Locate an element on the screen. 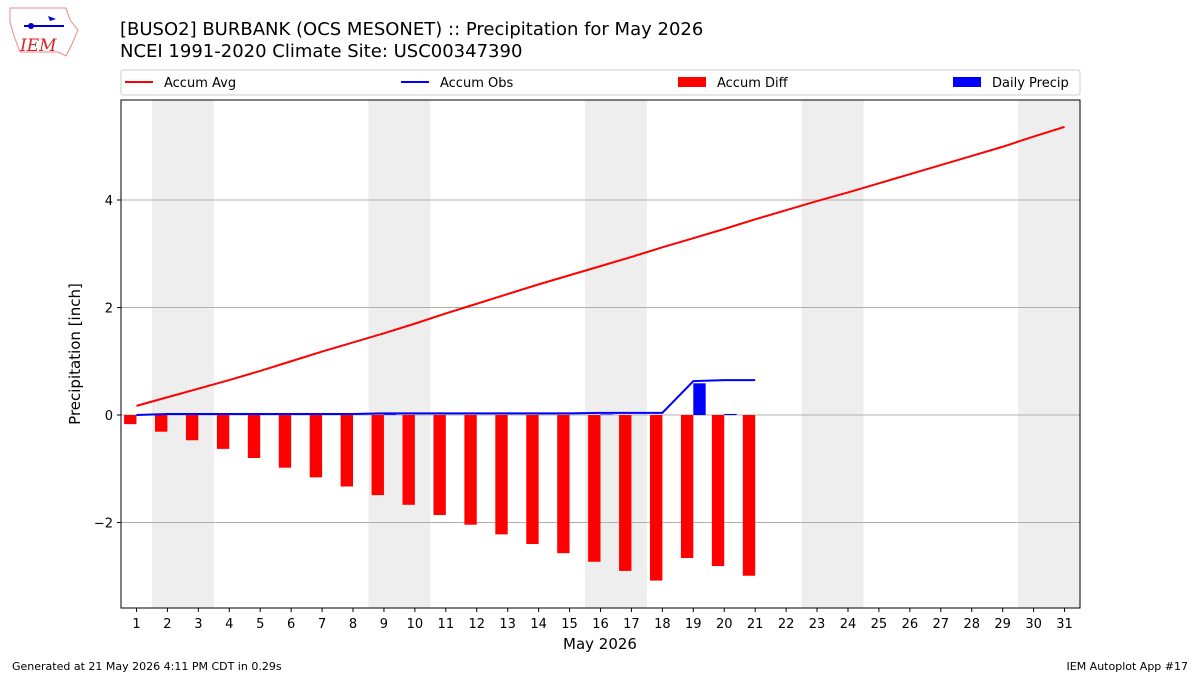 This screenshot has width=1200, height=679. x-tick-label: 3 is located at coordinates (198, 624).